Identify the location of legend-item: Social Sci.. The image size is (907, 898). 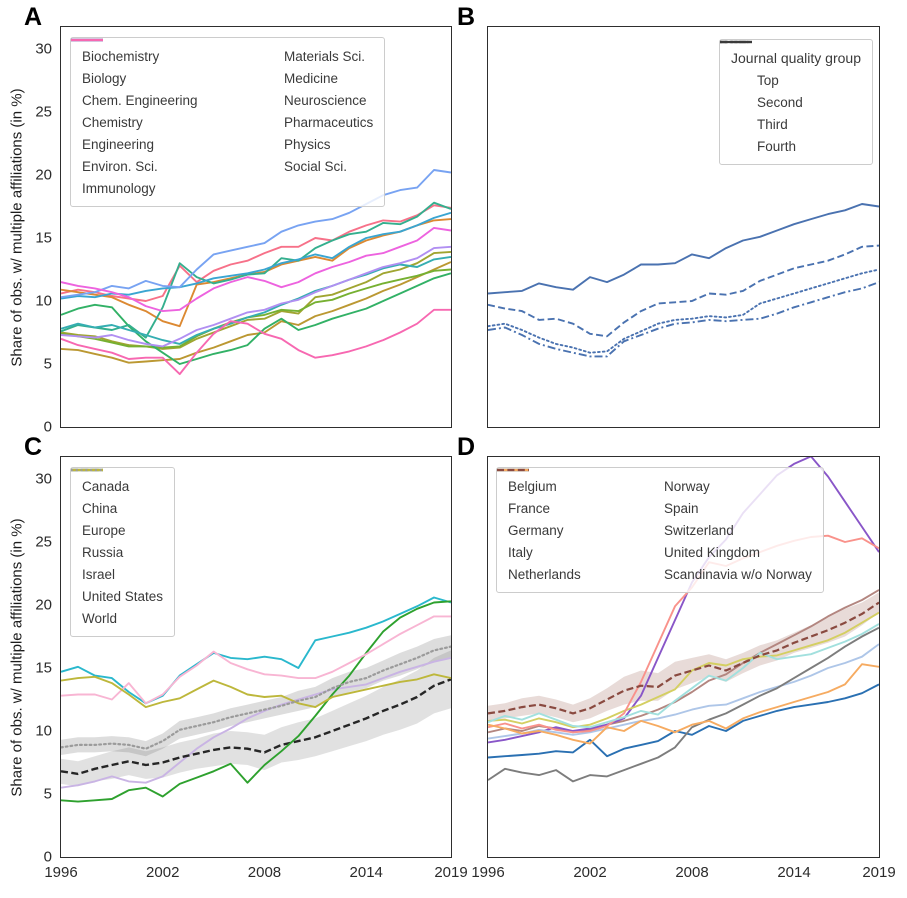
(222, 107).